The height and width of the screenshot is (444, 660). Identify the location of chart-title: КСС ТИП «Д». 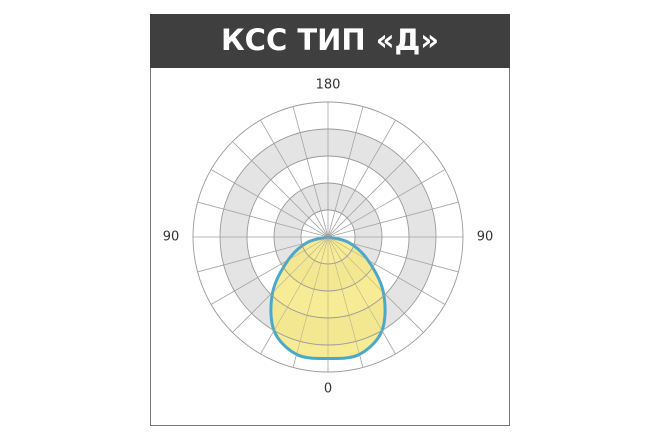
(330, 40).